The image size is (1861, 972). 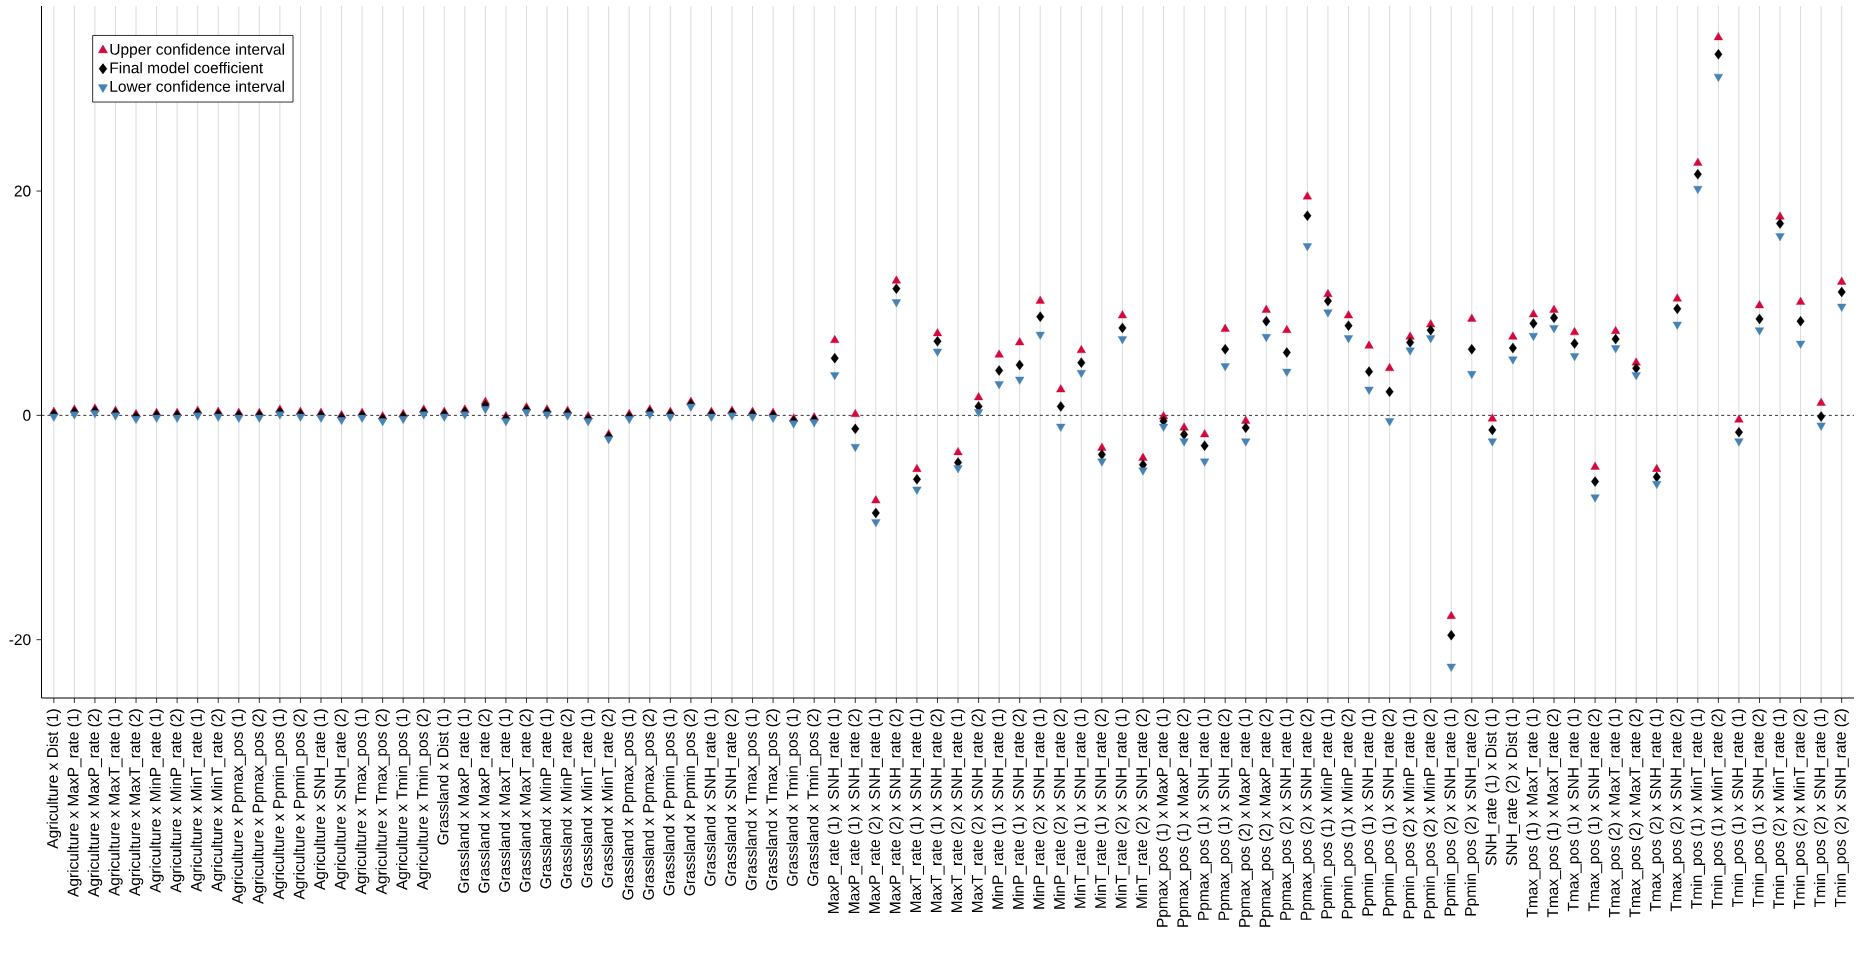 What do you see at coordinates (670, 802) in the screenshot?
I see `x-tick-label: Grassland x Ppmin_pos (1)` at bounding box center [670, 802].